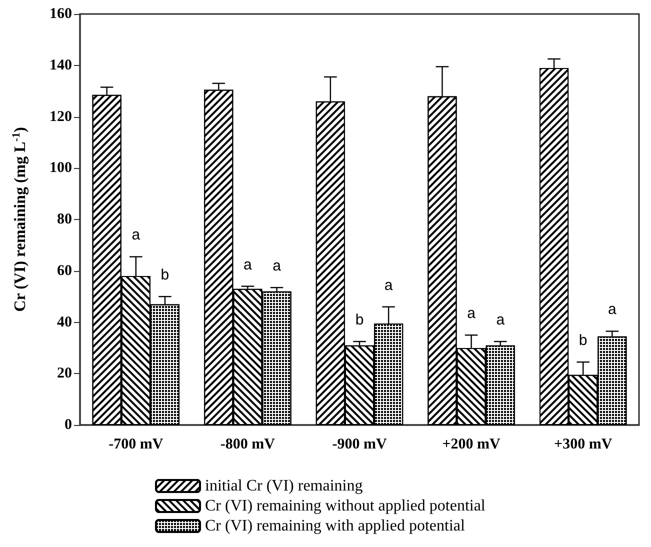  I want to click on legend-label: initial Cr (VI) remaining, so click(284, 486).